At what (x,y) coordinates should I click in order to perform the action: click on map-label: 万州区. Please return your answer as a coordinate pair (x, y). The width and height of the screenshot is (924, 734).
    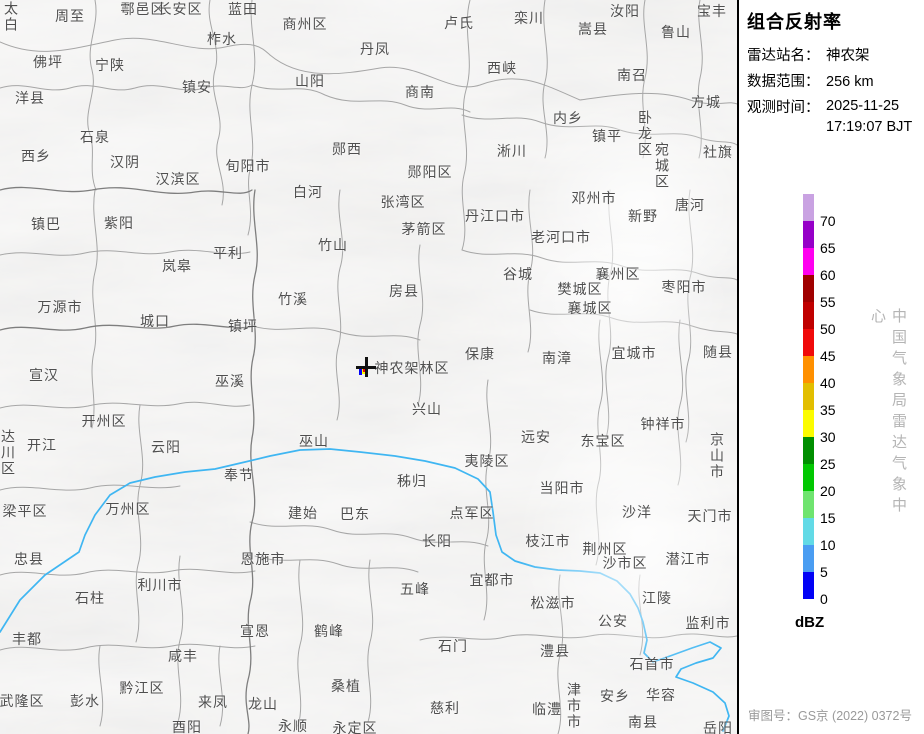
    Looking at the image, I should click on (128, 509).